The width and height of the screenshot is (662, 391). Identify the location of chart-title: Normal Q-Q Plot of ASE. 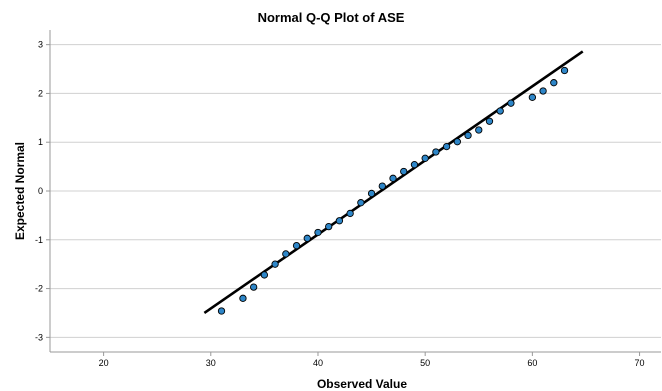
(331, 17).